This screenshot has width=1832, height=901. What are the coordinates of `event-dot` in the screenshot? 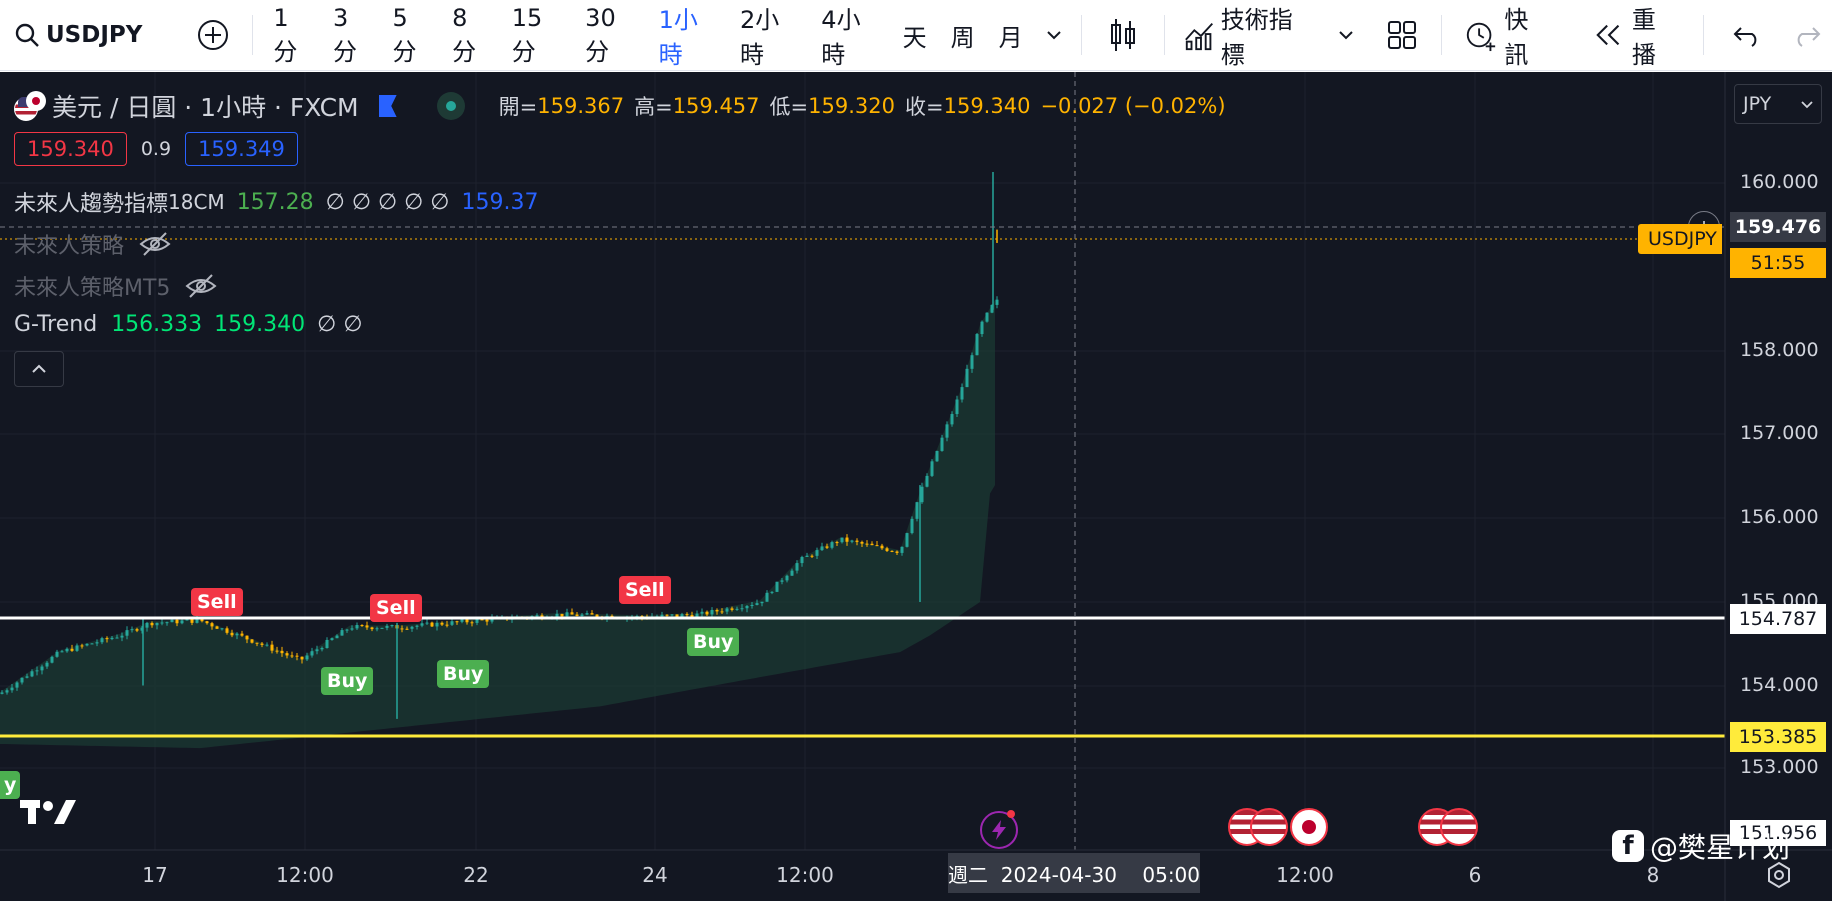 It's located at (1011, 814).